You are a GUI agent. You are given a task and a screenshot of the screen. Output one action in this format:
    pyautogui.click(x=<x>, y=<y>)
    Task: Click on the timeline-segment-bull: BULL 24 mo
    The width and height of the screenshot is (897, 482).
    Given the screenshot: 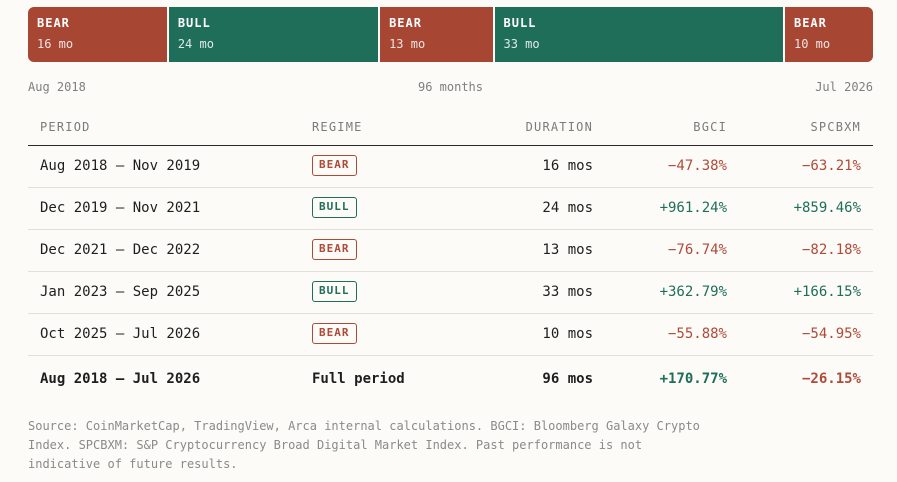 What is the action you would take?
    pyautogui.click(x=274, y=34)
    